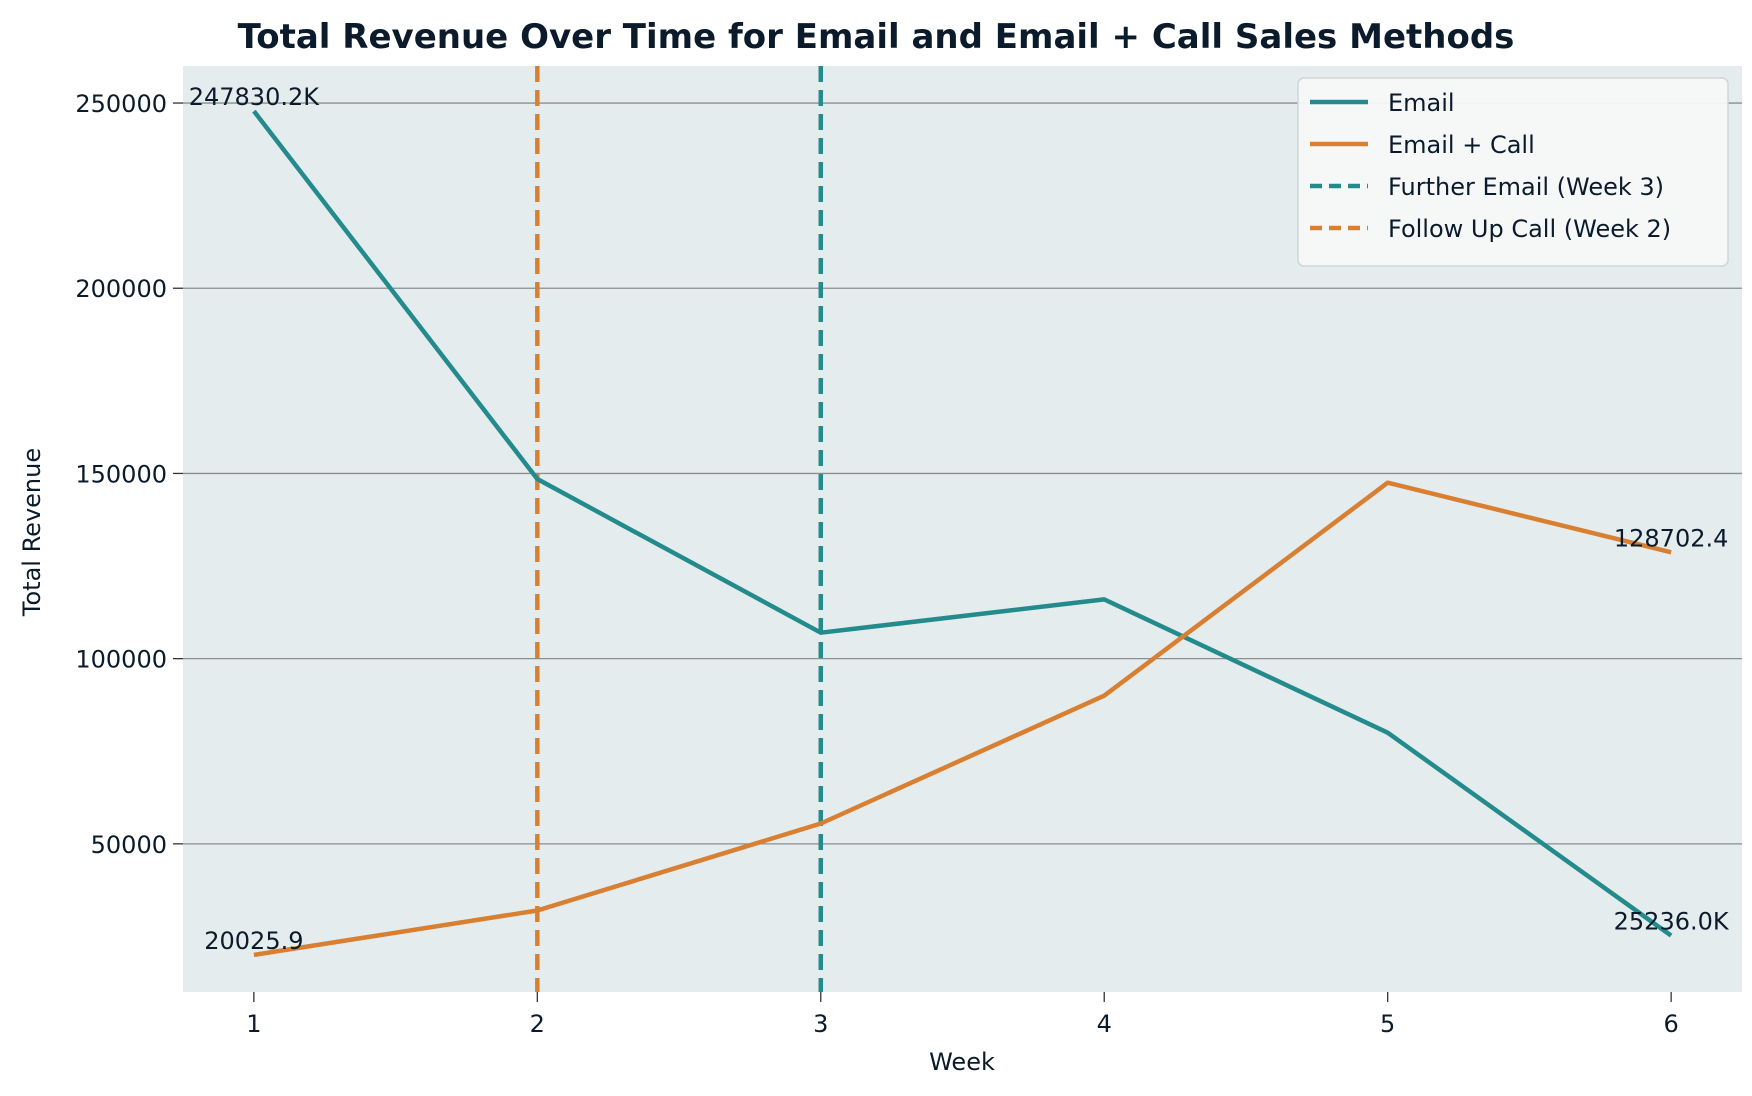 The height and width of the screenshot is (1096, 1752). I want to click on legend-label: Follow Up Call (Week 2), so click(1529, 229).